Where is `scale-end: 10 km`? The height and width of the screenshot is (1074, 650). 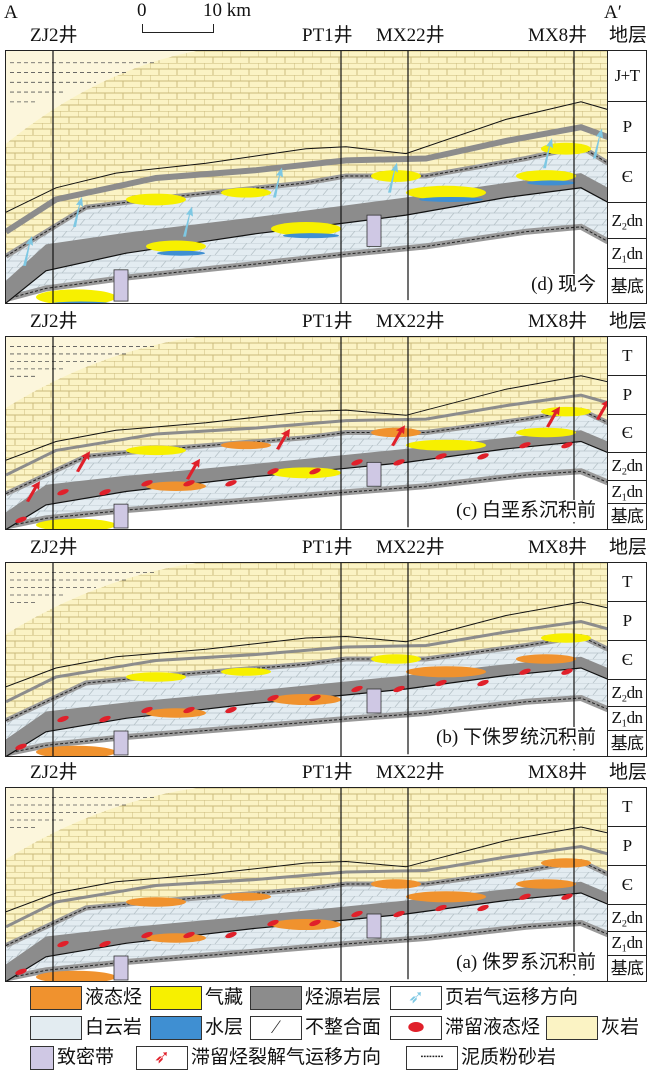
scale-end: 10 km is located at coordinates (227, 10).